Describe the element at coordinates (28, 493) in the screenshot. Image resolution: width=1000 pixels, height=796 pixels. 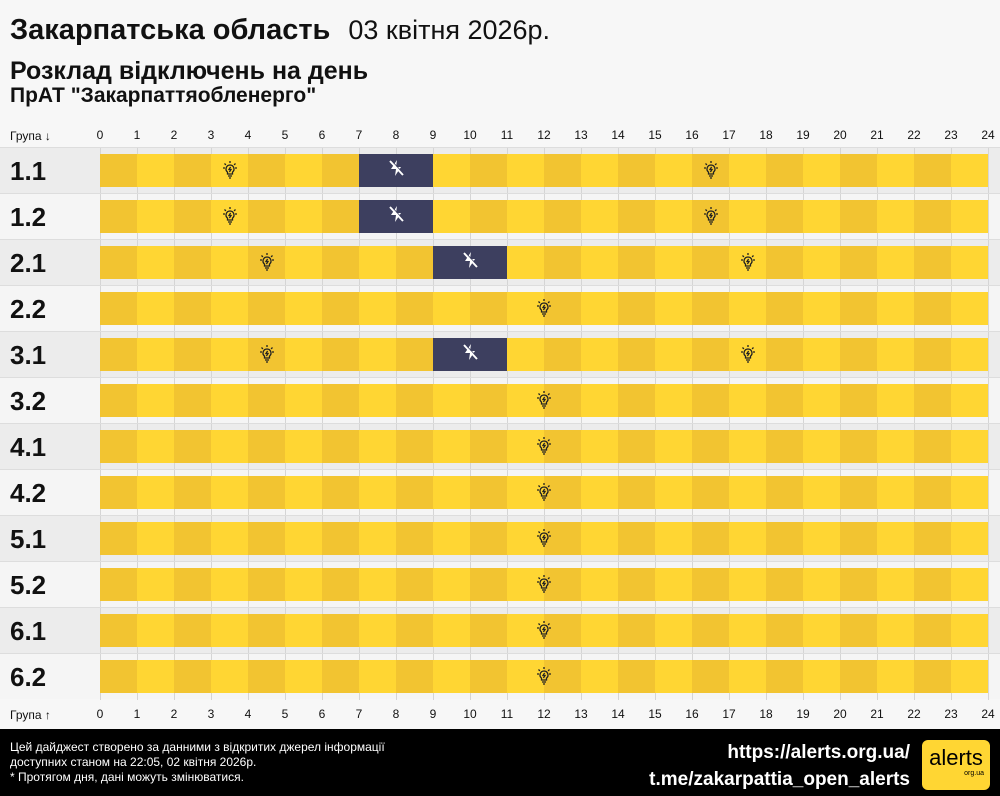
I see `group-label: 4.2` at that location.